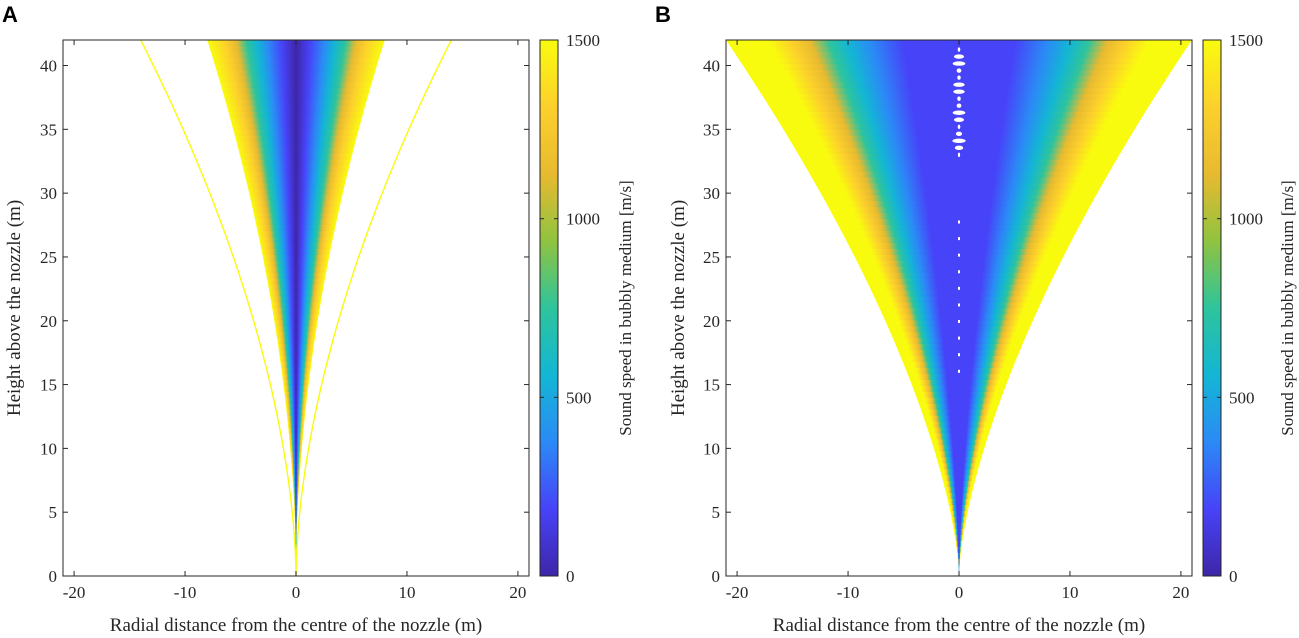 This screenshot has height=638, width=1299. Describe the element at coordinates (663, 14) in the screenshot. I see `panel-letter-b: B` at that location.